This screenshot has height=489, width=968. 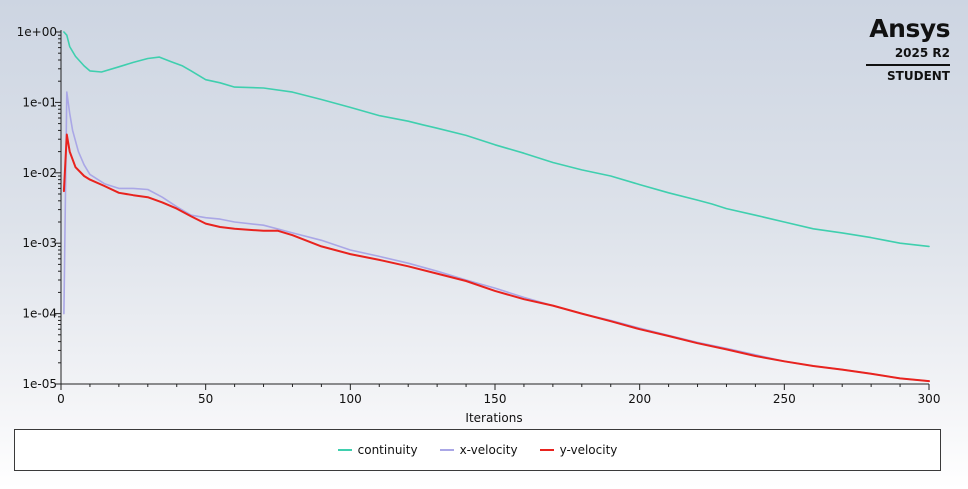 I want to click on legend-entry-x-velocity: x-velocity, so click(x=478, y=450).